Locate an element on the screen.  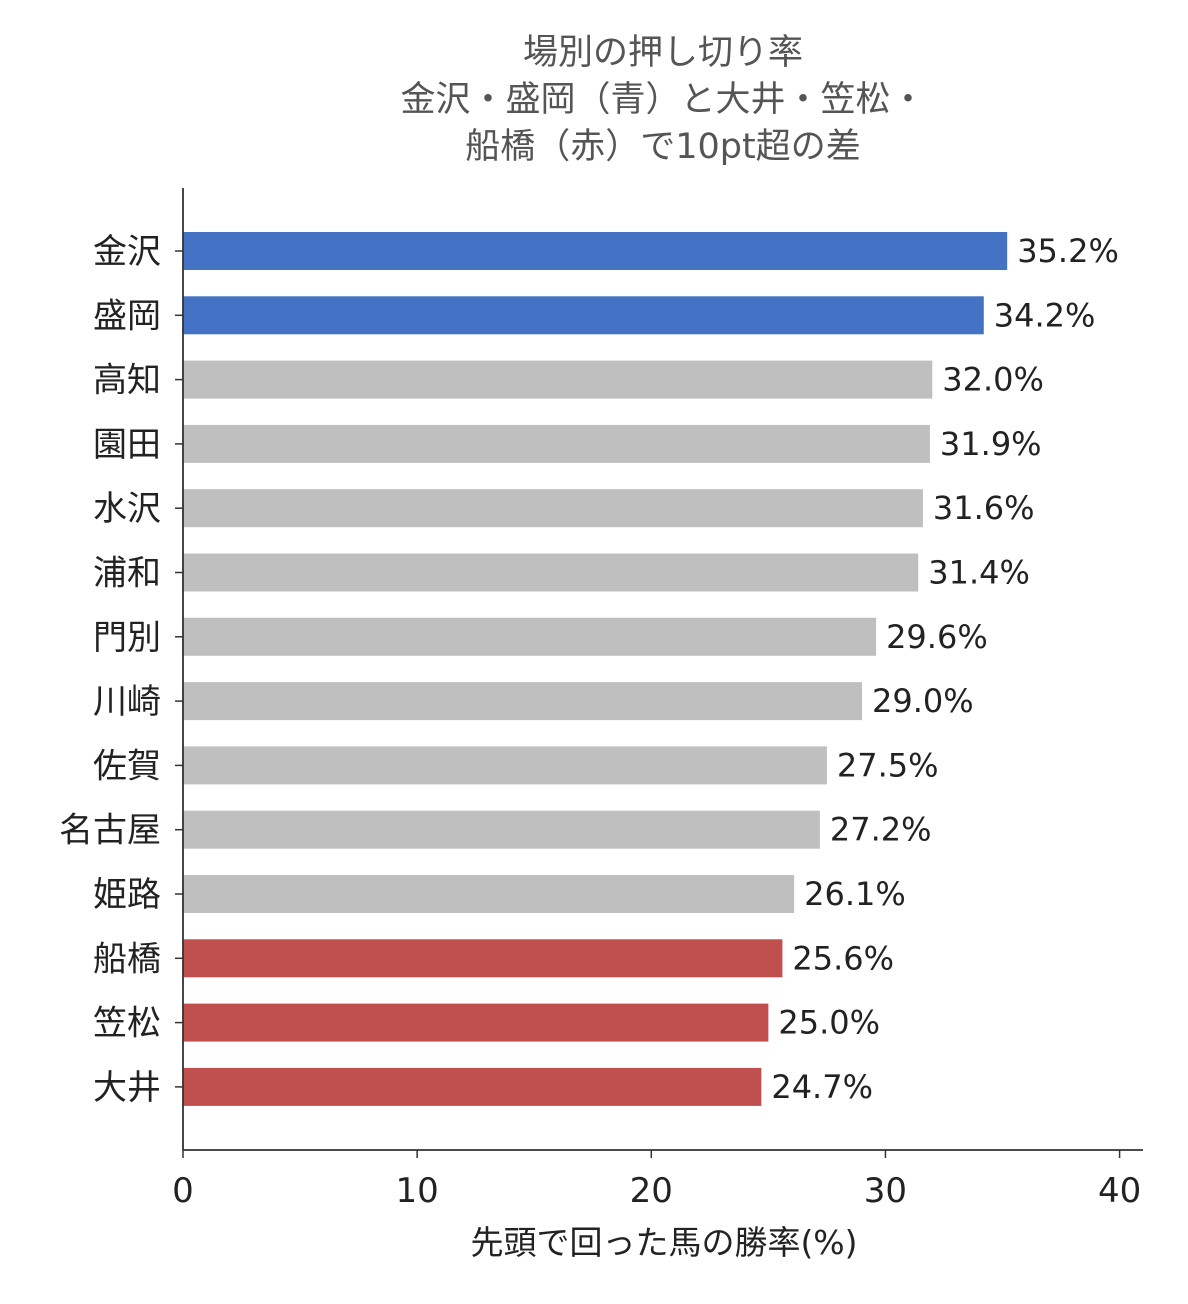
bar-名古屋 is located at coordinates (501, 829).